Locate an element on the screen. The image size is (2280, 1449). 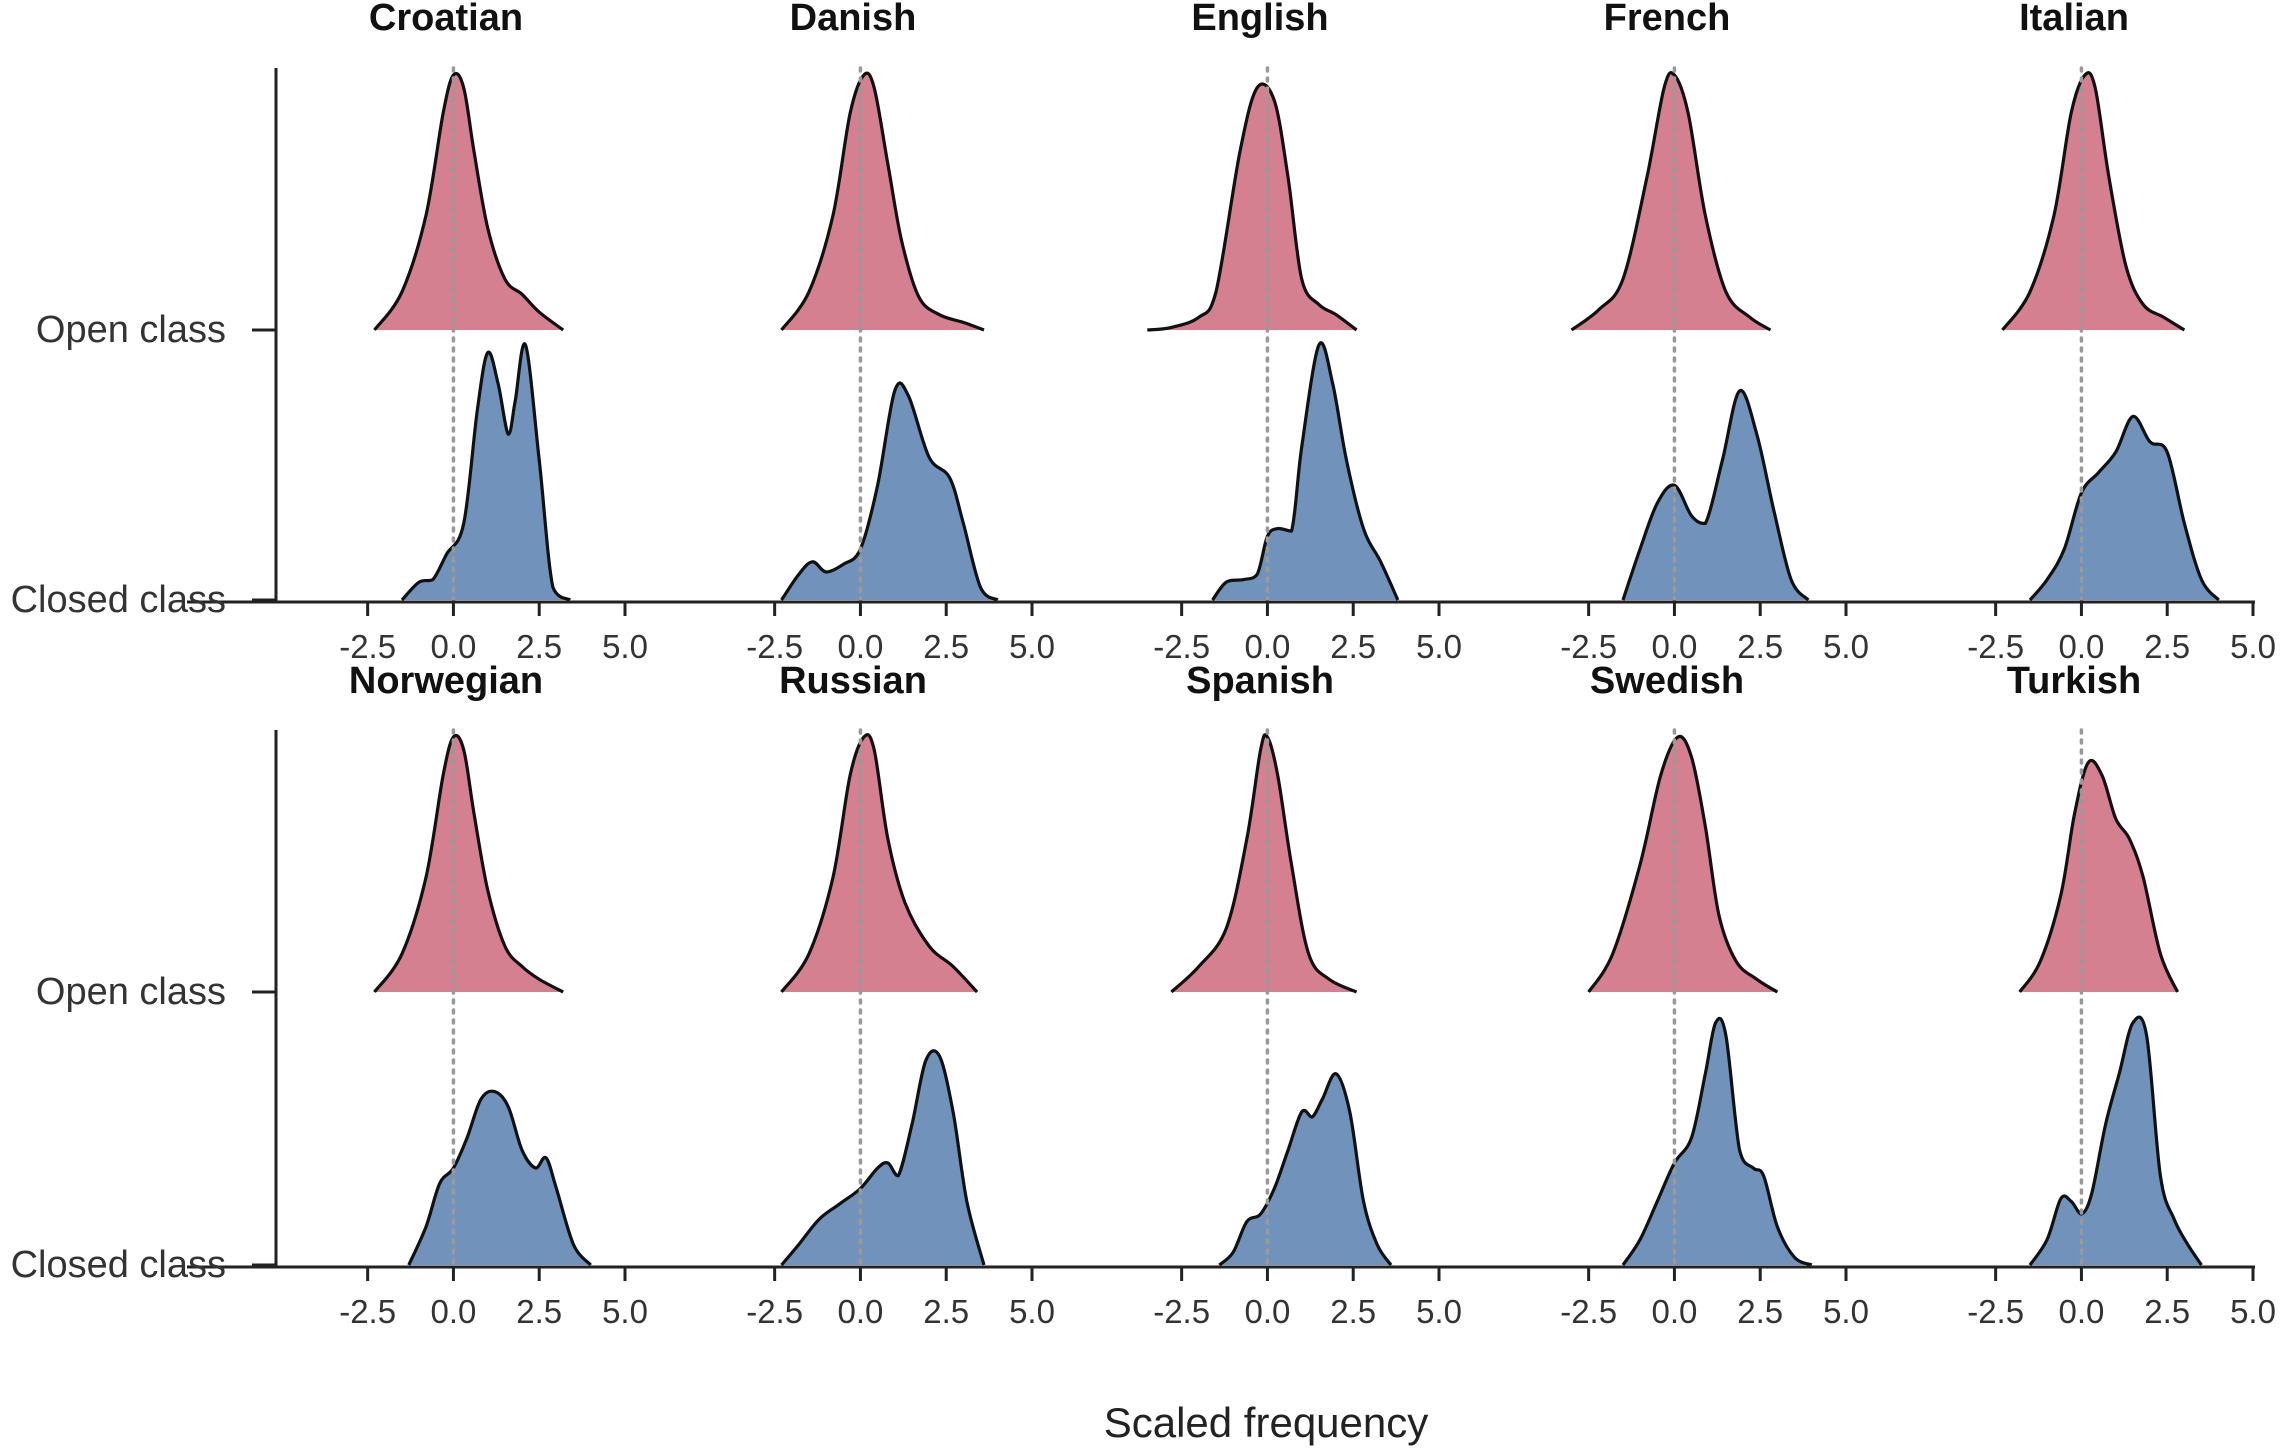
closed-class-density-croatian-outline is located at coordinates (486, 472).